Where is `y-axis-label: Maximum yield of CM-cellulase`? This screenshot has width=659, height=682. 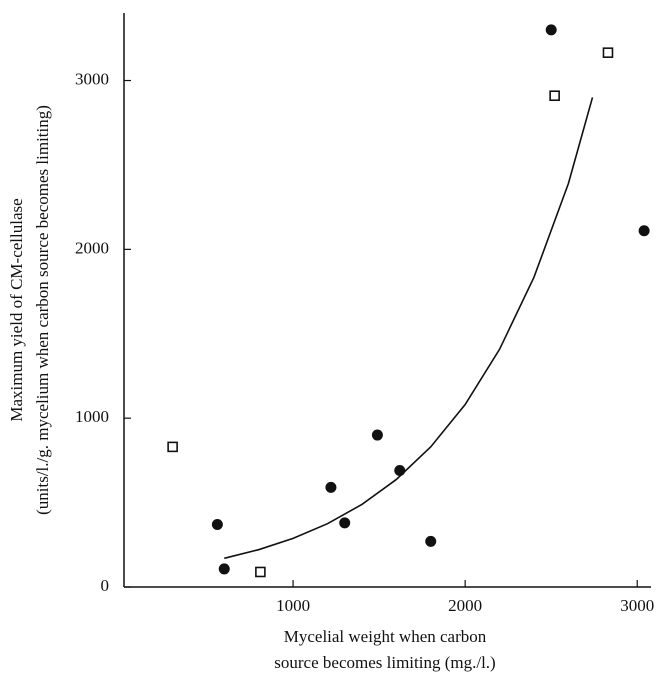 y-axis-label: Maximum yield of CM-cellulase is located at coordinates (16, 309).